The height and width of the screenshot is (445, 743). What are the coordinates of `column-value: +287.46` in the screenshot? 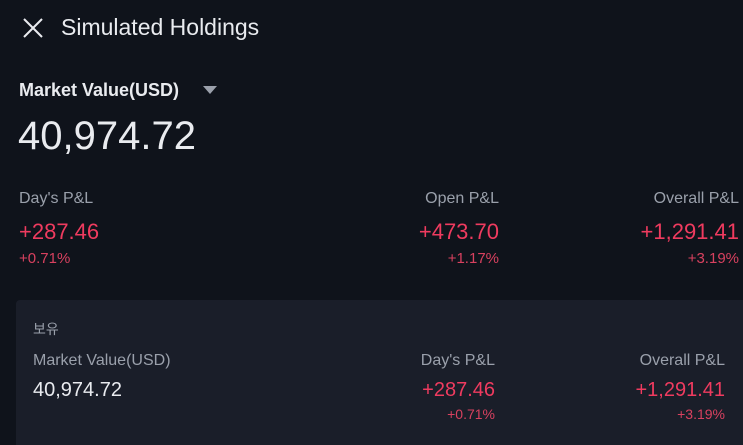 It's located at (458, 390).